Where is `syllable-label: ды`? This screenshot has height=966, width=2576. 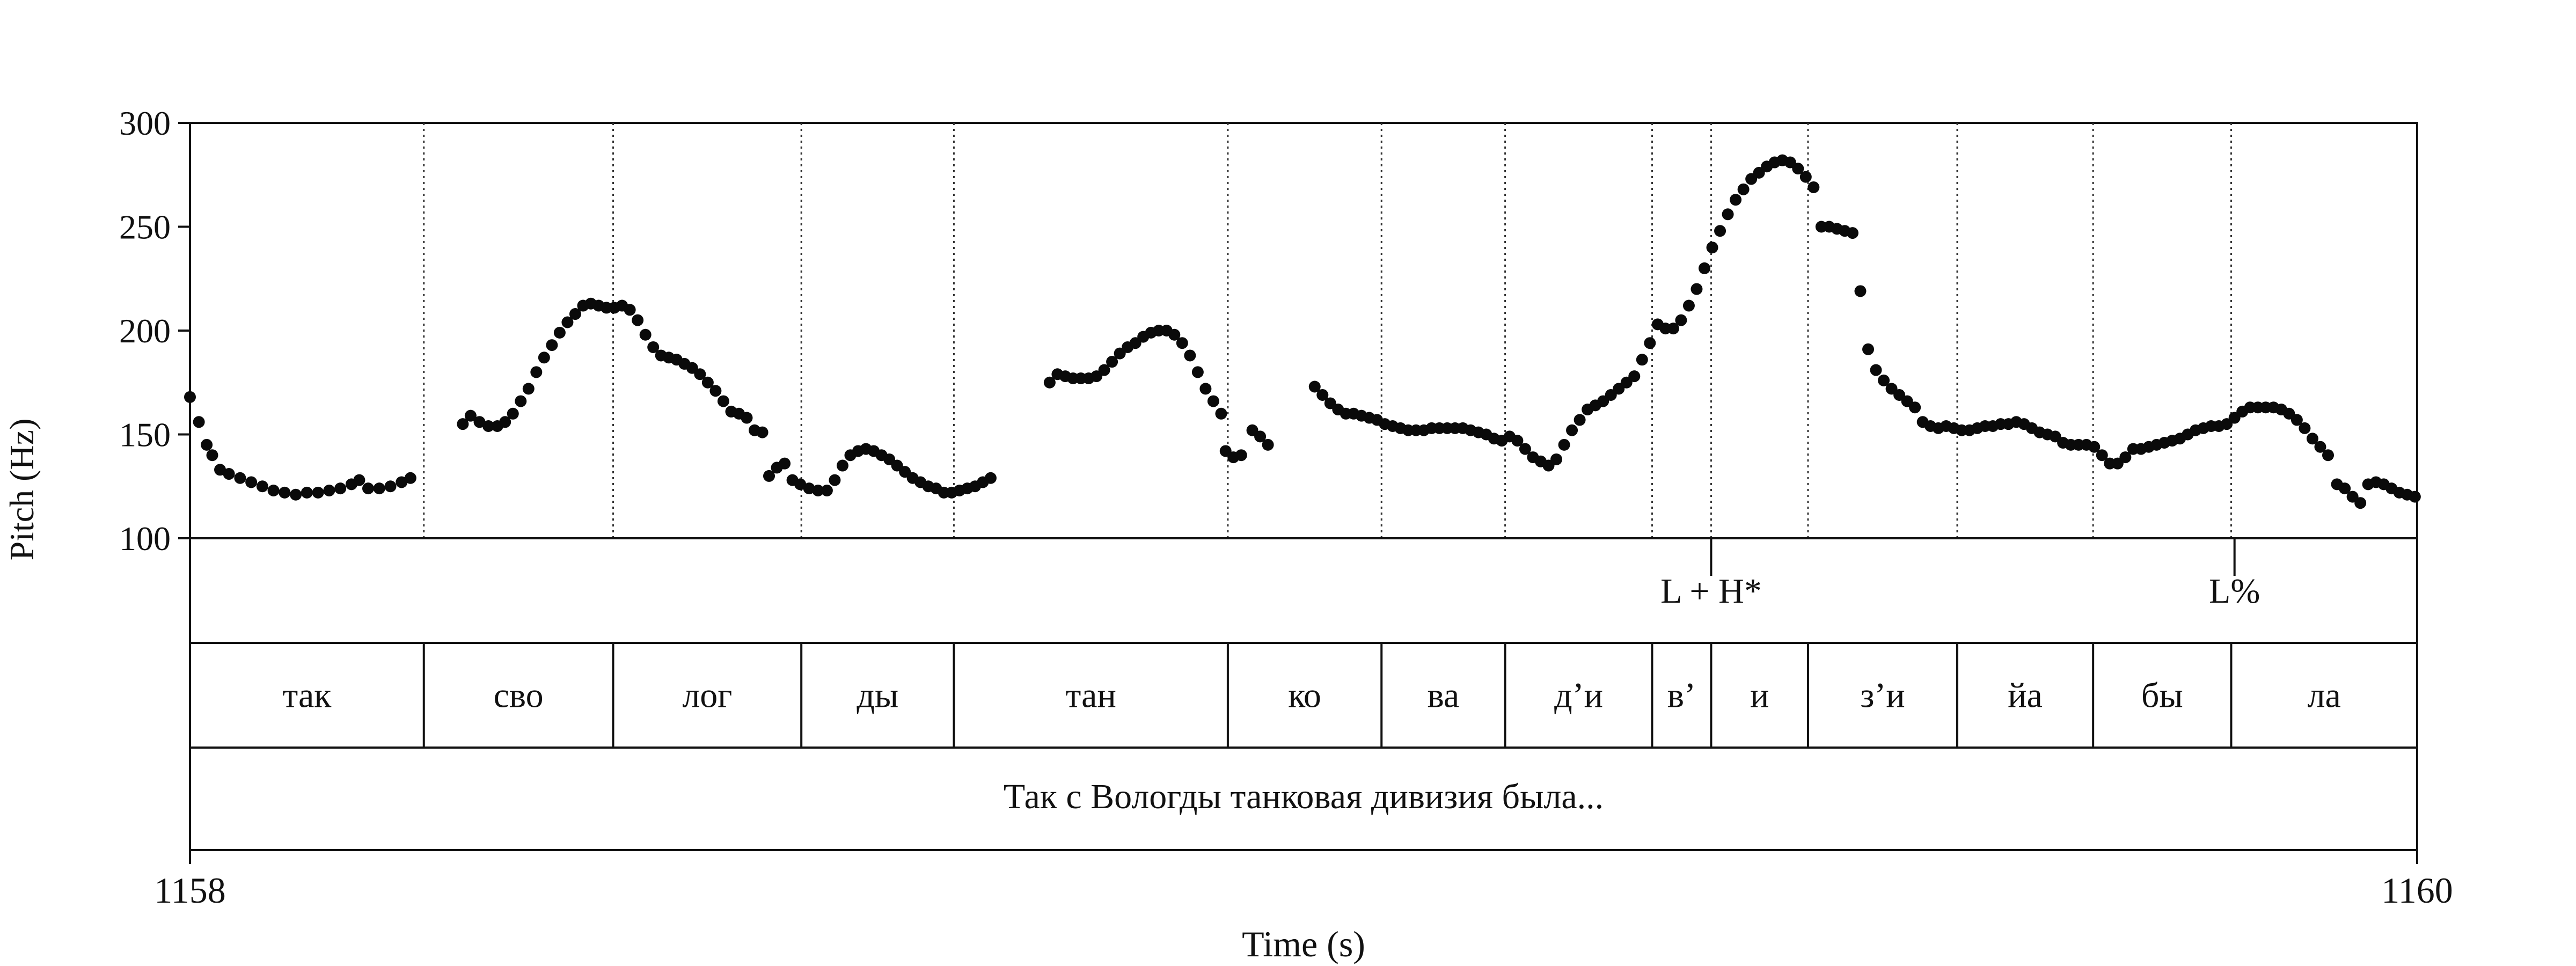 syllable-label: ды is located at coordinates (877, 695).